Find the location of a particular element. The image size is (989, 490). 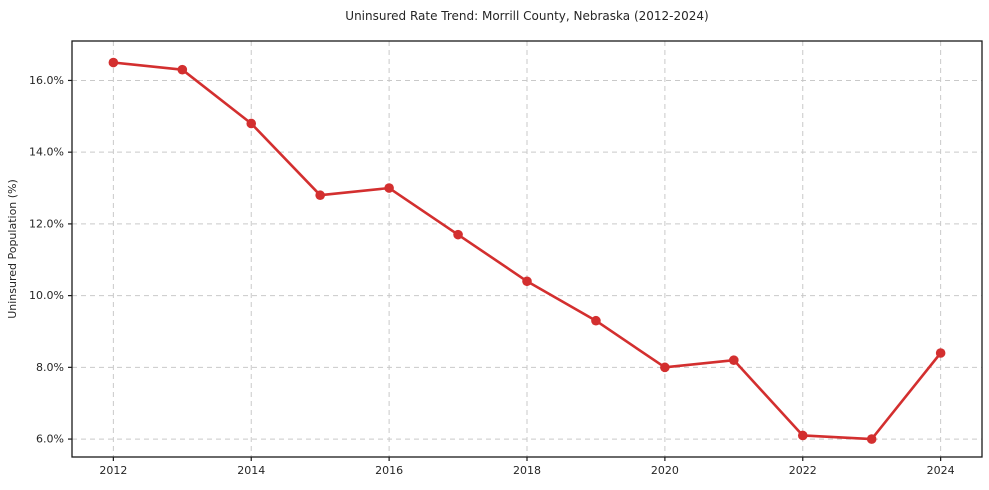

y-tick-label: 12.0% is located at coordinates (46, 223).